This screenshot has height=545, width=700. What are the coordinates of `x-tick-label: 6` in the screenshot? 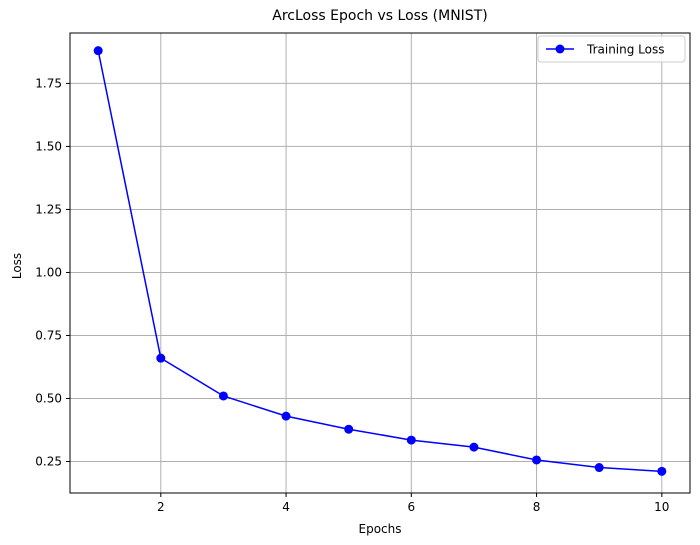 It's located at (411, 507).